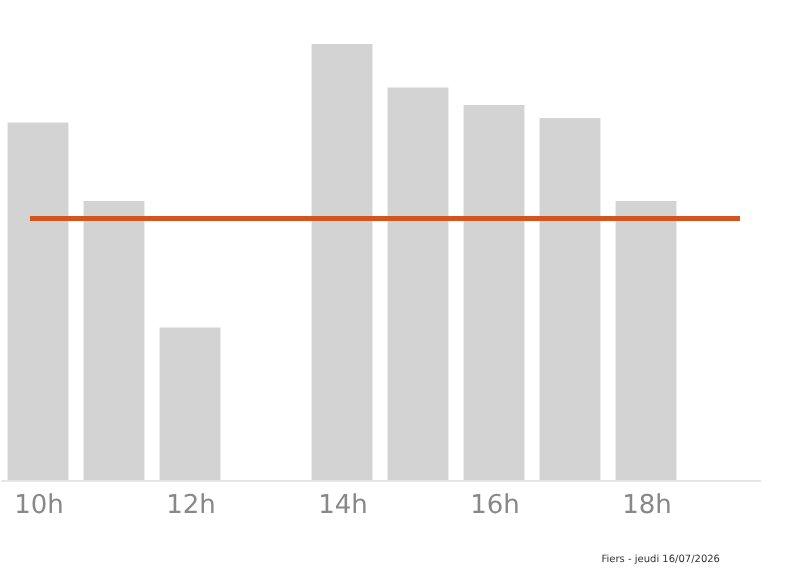 This screenshot has height=572, width=800. I want to click on x-tick-label: 18h, so click(647, 506).